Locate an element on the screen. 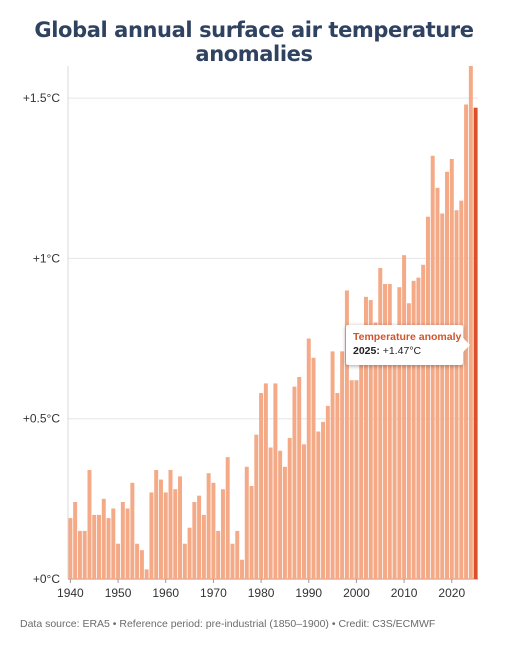 This screenshot has height=650, width=508. anomaly-tooltip: Temperature anomaly 2025: +1.47°C is located at coordinates (408, 345).